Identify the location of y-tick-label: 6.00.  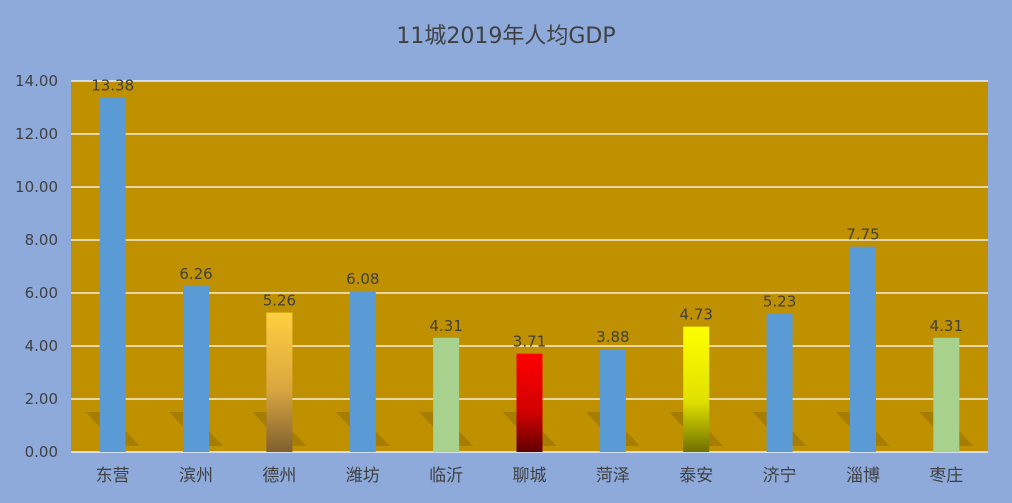
(41, 293).